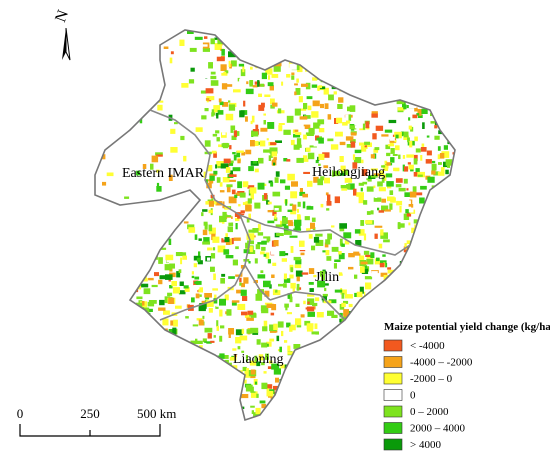 The width and height of the screenshot is (550, 453). Describe the element at coordinates (90, 430) in the screenshot. I see `scale-line` at that location.